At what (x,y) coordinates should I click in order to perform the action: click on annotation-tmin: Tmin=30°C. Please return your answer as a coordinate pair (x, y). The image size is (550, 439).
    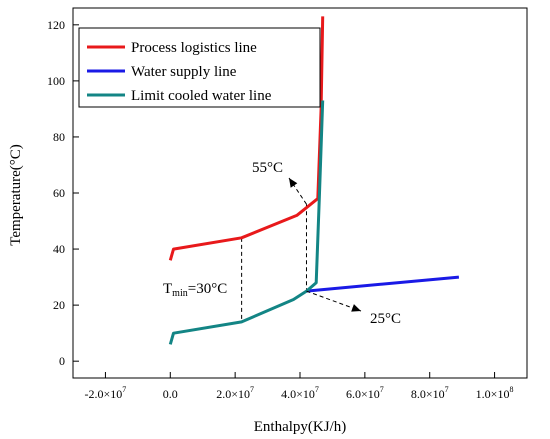
    Looking at the image, I should click on (195, 290).